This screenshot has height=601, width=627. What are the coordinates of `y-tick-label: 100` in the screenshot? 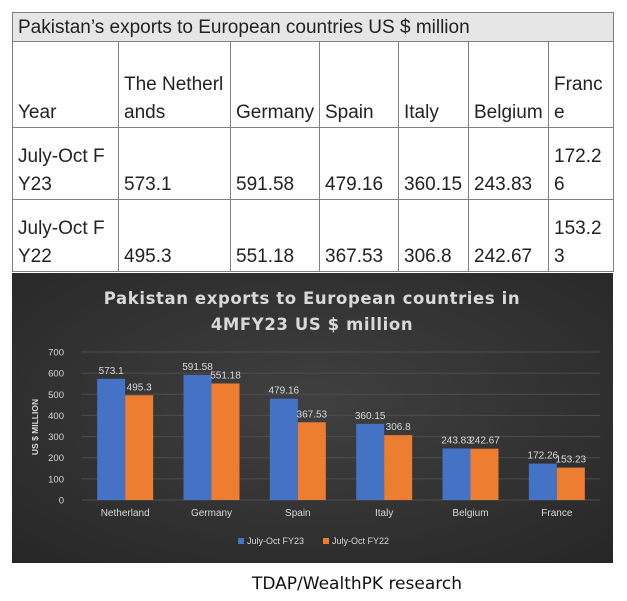 It's located at (56, 479).